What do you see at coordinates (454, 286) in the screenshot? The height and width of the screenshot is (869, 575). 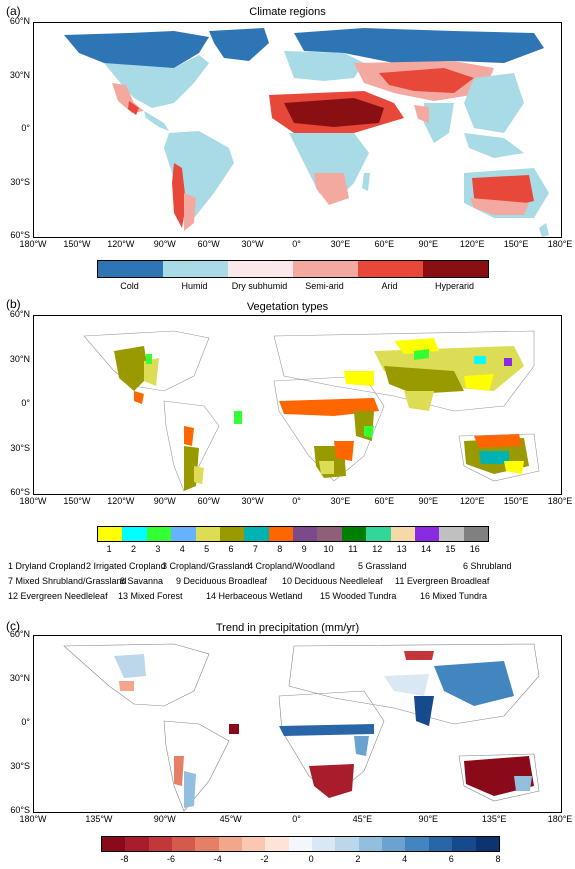 I see `colorbar-label: Hyperarid` at bounding box center [454, 286].